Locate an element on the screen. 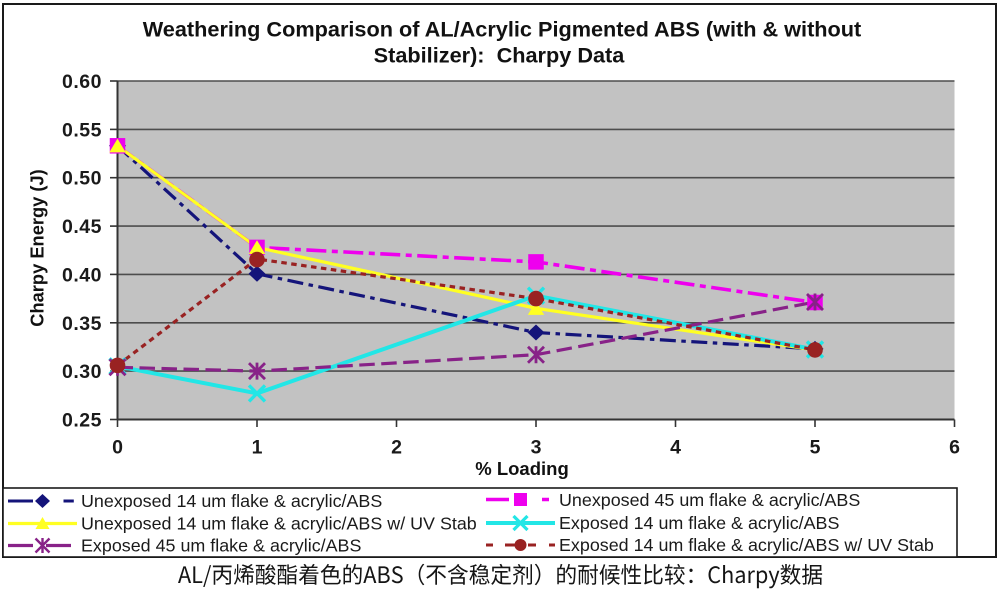 This screenshot has height=591, width=1000. svg-text: Stabilizer): Charpy Data is located at coordinates (500, 55).